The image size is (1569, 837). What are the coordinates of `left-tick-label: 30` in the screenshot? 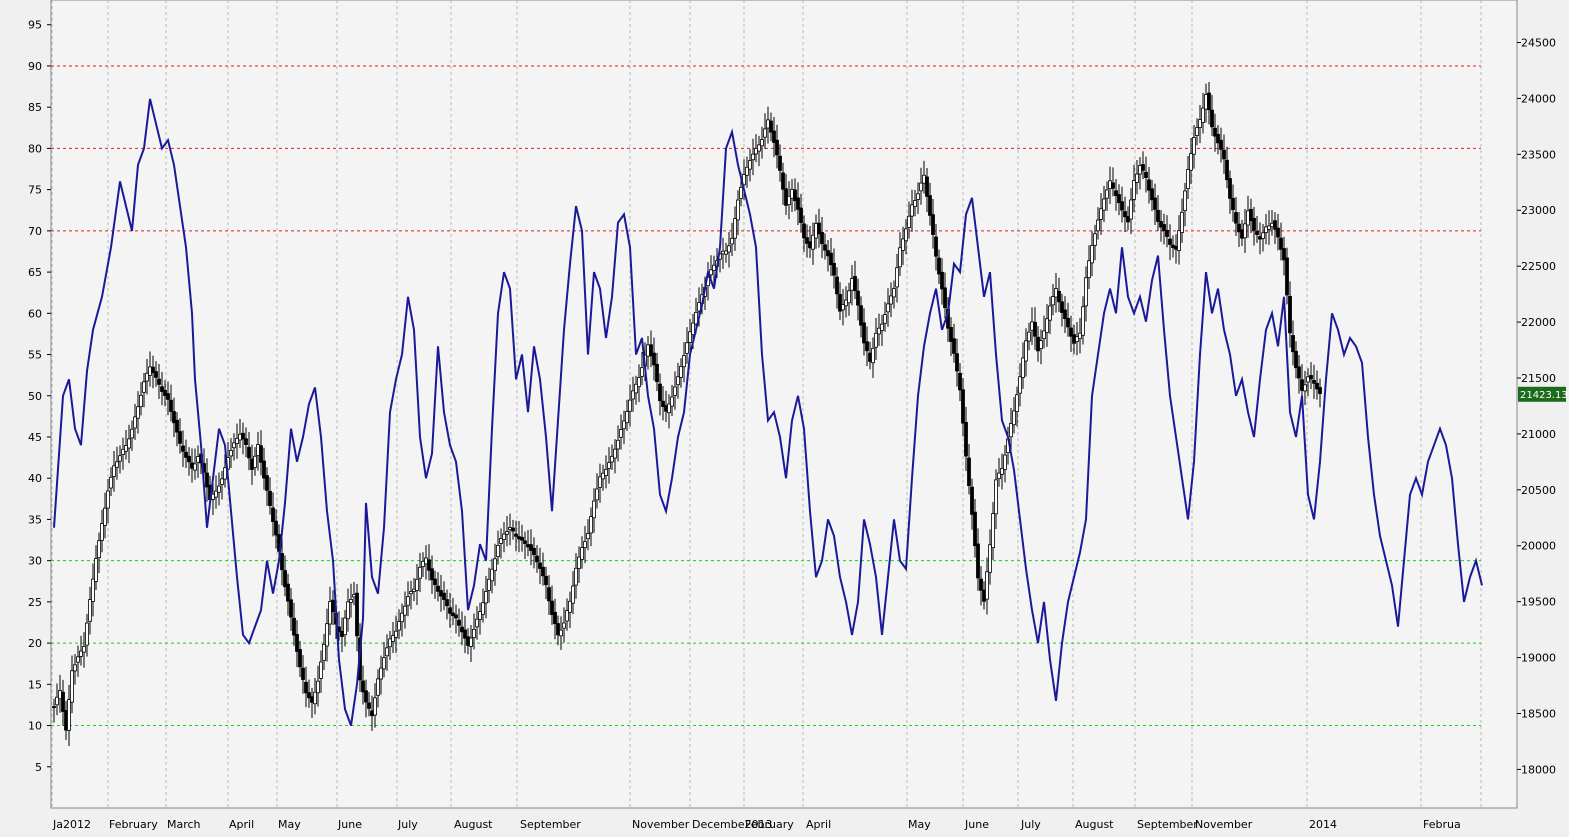 It's located at (35, 561).